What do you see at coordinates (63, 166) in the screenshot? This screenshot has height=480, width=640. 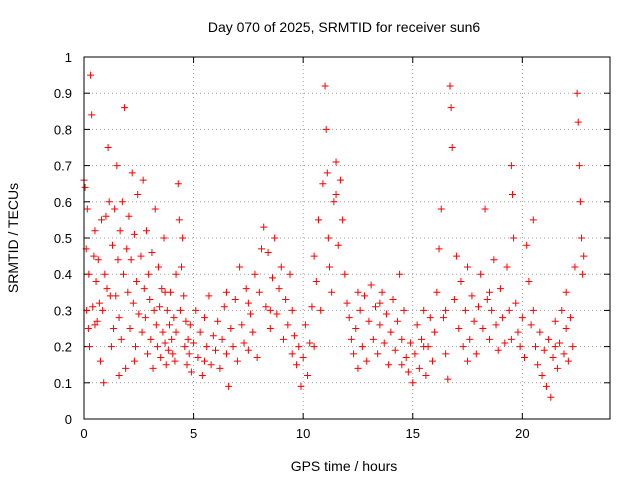 I see `y-tick-label: 0.7` at bounding box center [63, 166].